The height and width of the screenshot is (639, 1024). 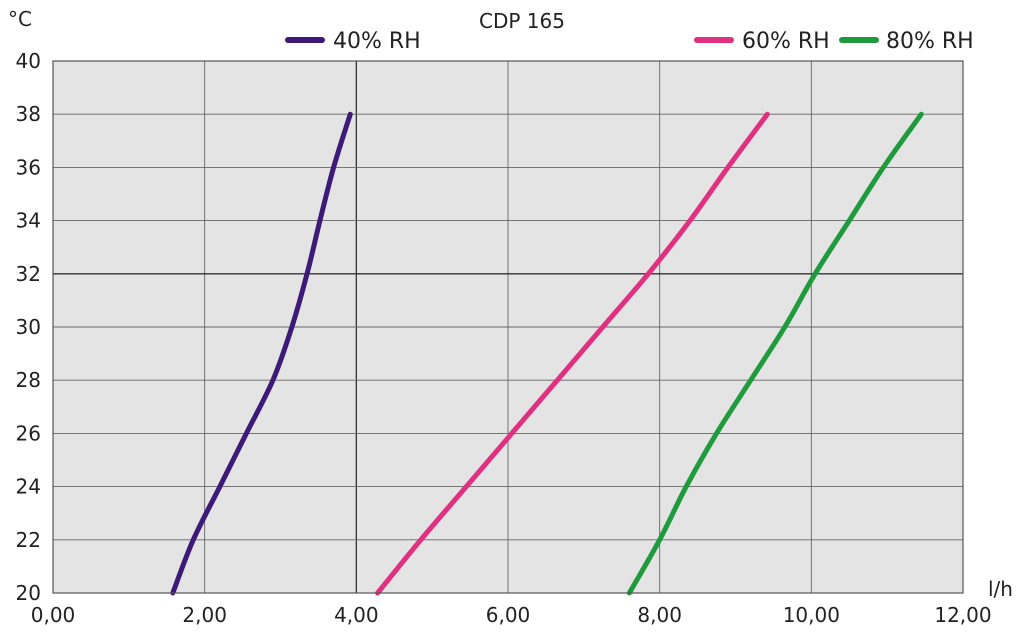 I want to click on y-tick-label: 24, so click(x=28, y=487).